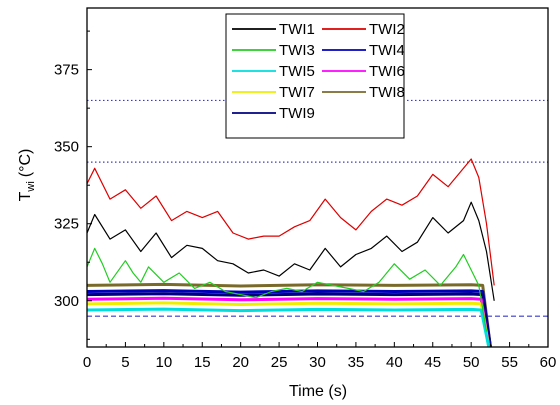 Image resolution: width=560 pixels, height=405 pixels. What do you see at coordinates (87, 362) in the screenshot?
I see `x-tick-label: 0` at bounding box center [87, 362].